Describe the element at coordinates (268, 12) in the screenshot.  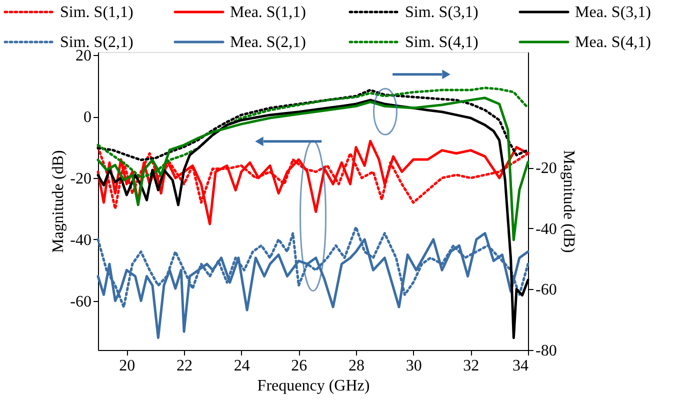
I see `legend-label: Mea. S(1,1)` at that location.